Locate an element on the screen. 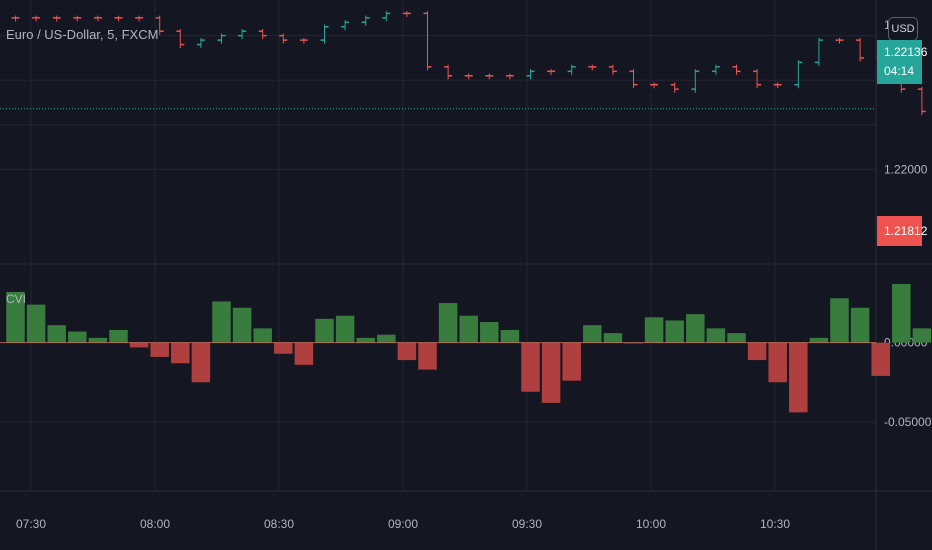  indicator-tick-label: -0.05000 is located at coordinates (908, 422).